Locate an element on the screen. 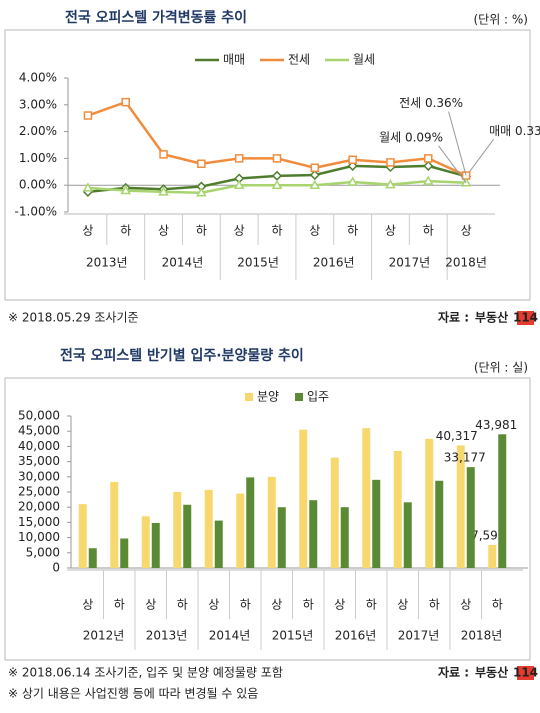  data-label: 7,599 is located at coordinates (488, 535).